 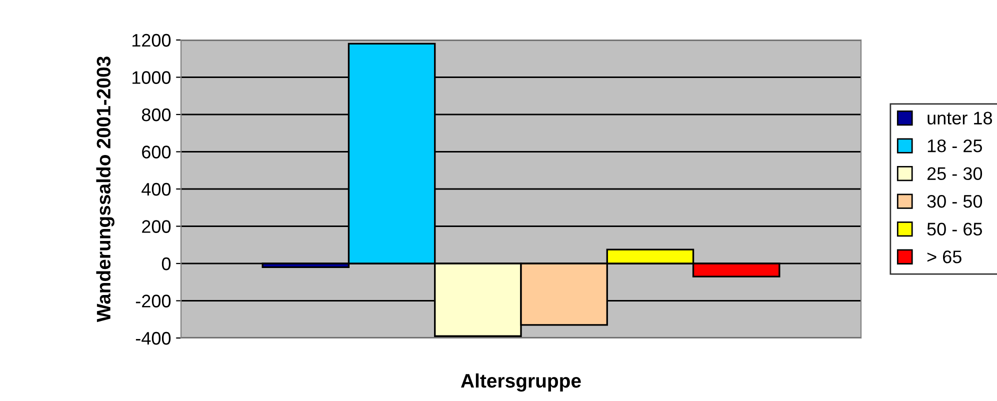 What do you see at coordinates (156, 226) in the screenshot?
I see `y-tick-label: 200` at bounding box center [156, 226].